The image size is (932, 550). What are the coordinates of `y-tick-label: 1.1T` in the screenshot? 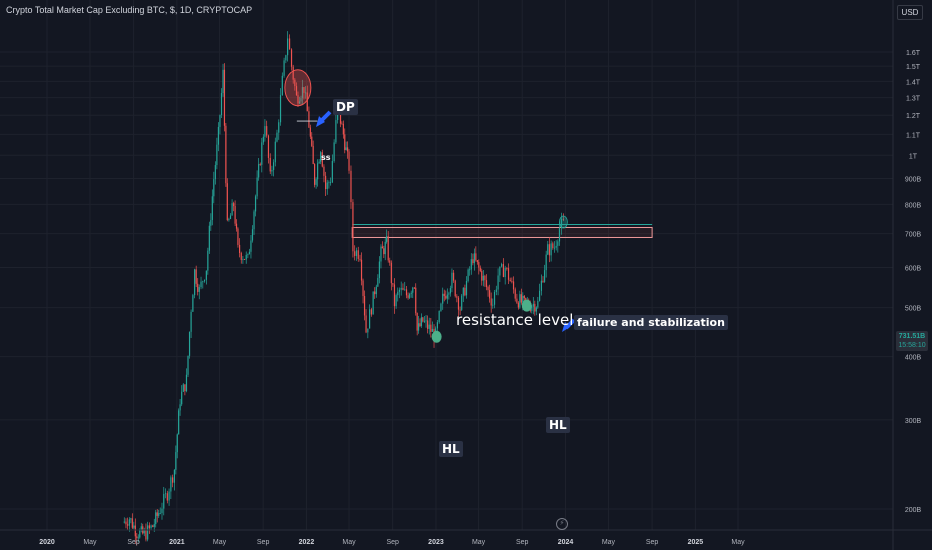 It's located at (913, 135).